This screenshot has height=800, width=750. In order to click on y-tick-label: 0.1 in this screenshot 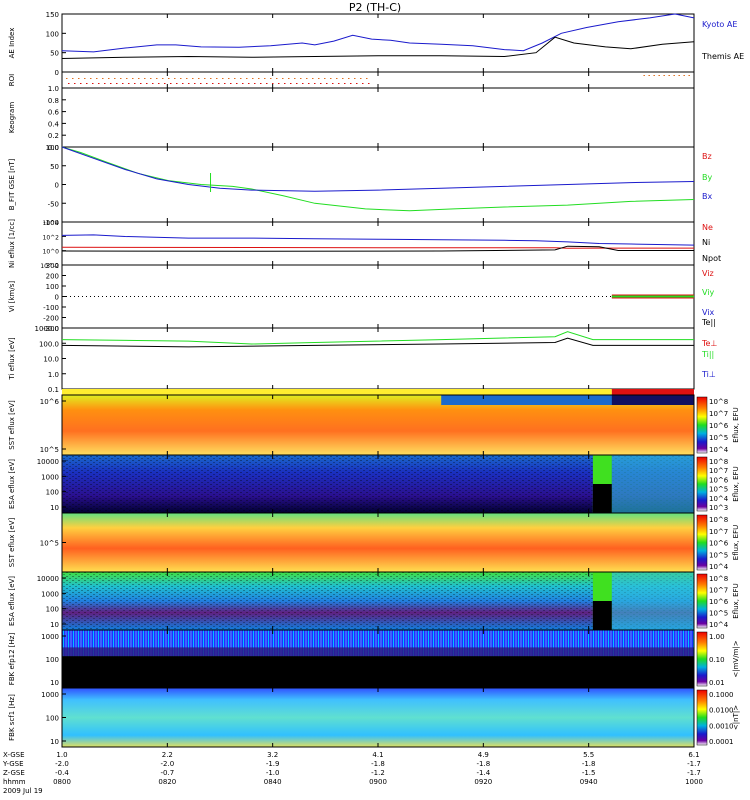, I will do `click(53, 390)`.